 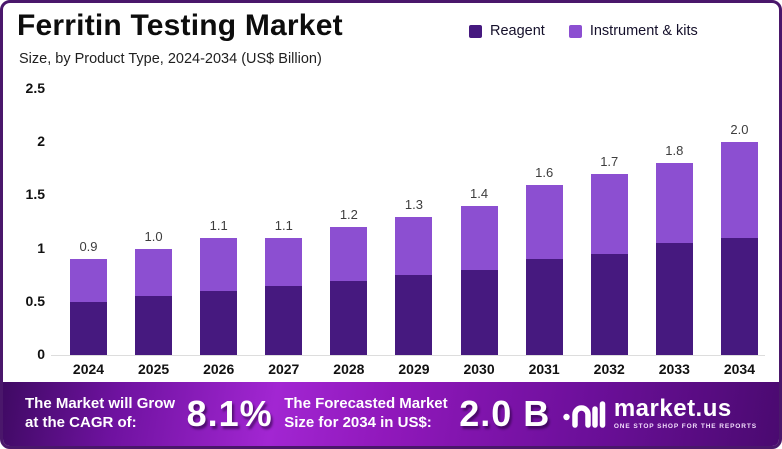 I want to click on page-title: Ferritin Testing Market, so click(x=180, y=25).